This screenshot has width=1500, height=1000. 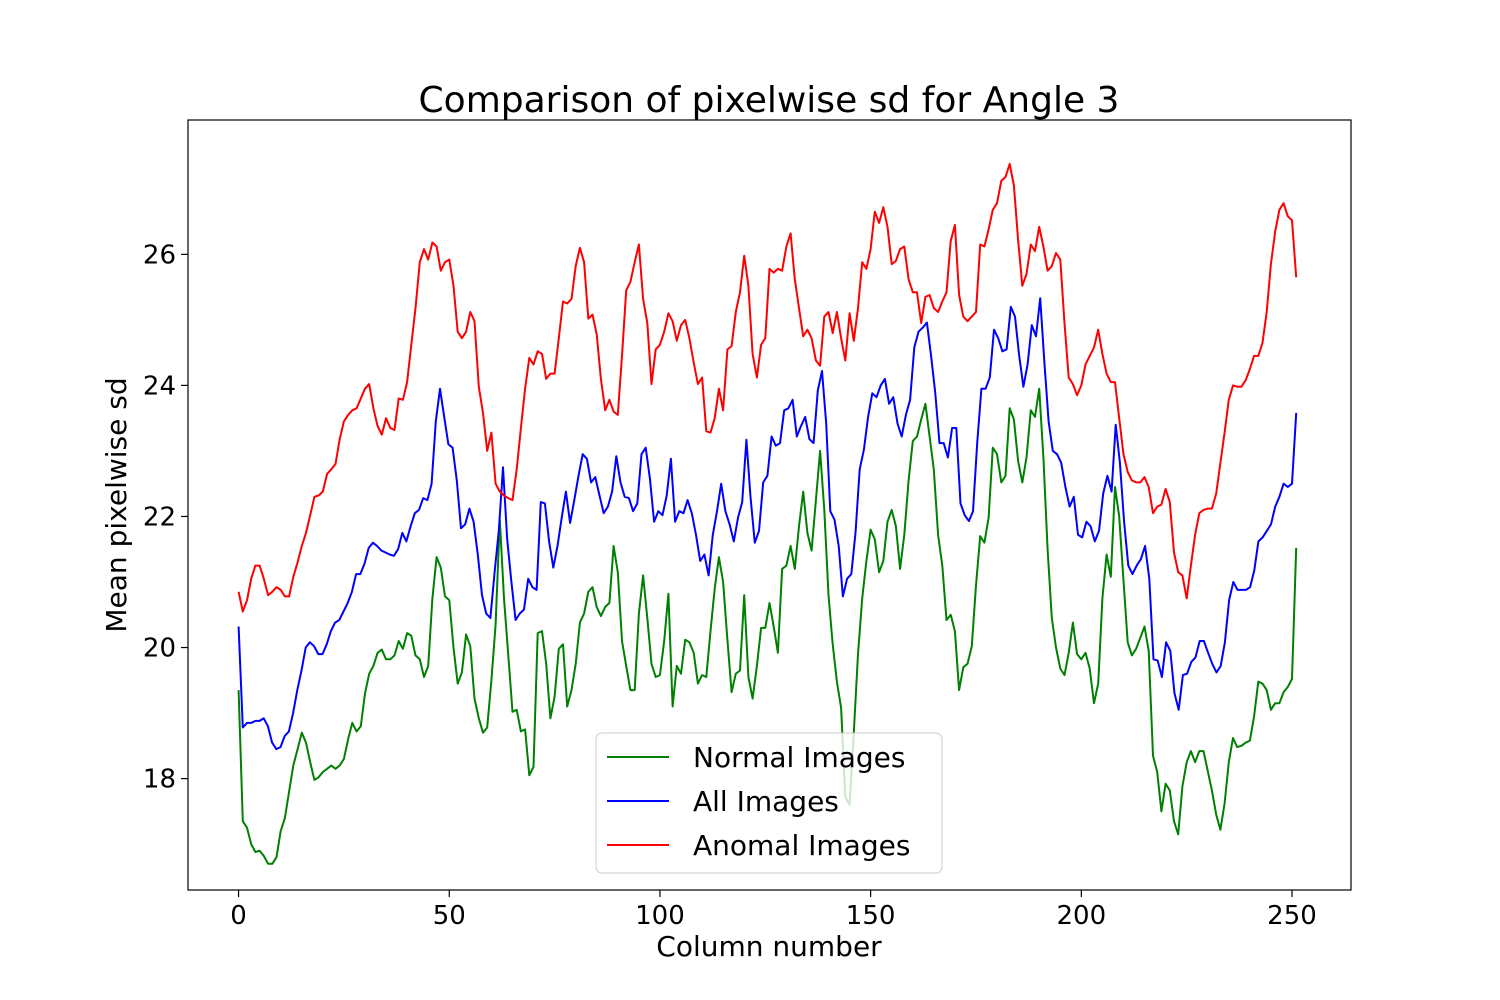 I want to click on legend: Normal Images All Images Anomal Images, so click(x=769, y=803).